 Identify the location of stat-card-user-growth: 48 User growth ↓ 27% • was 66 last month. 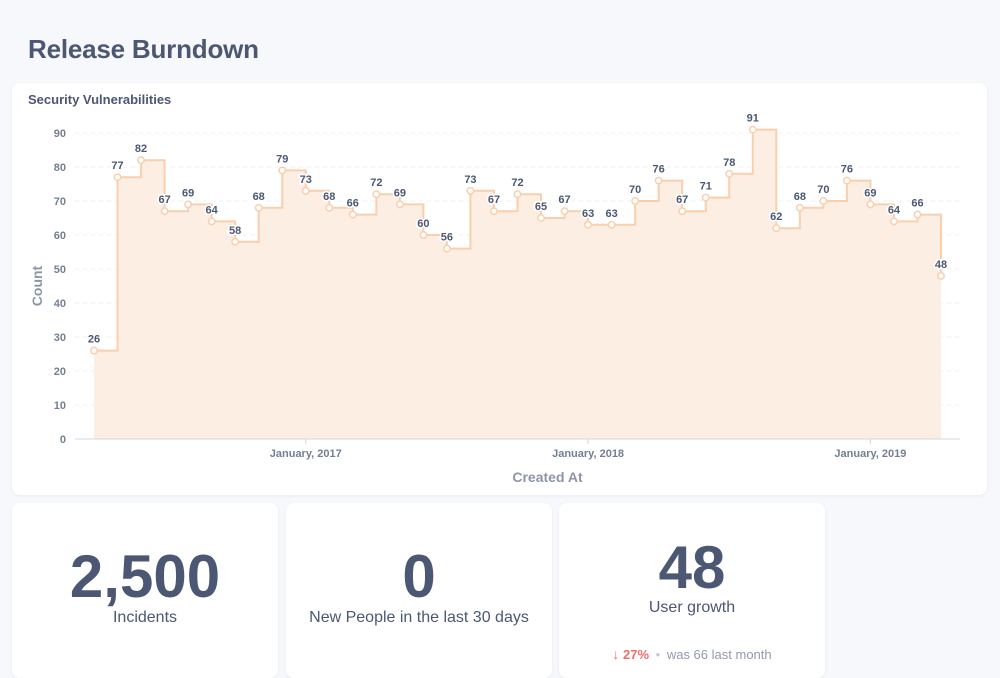
(692, 590).